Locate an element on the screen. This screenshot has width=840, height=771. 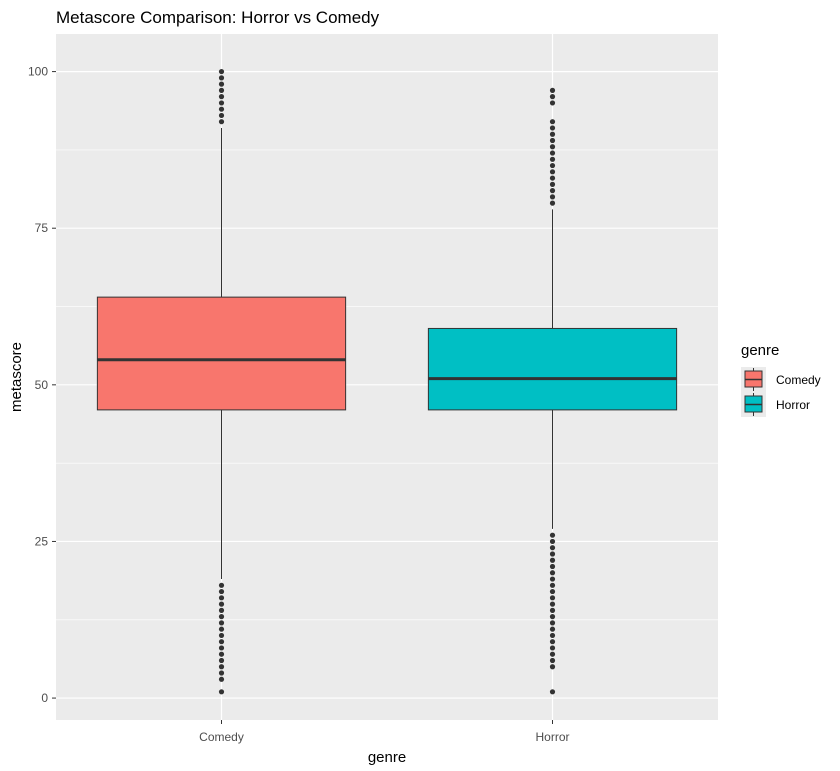
legend-item-horror: Horror is located at coordinates (775, 404).